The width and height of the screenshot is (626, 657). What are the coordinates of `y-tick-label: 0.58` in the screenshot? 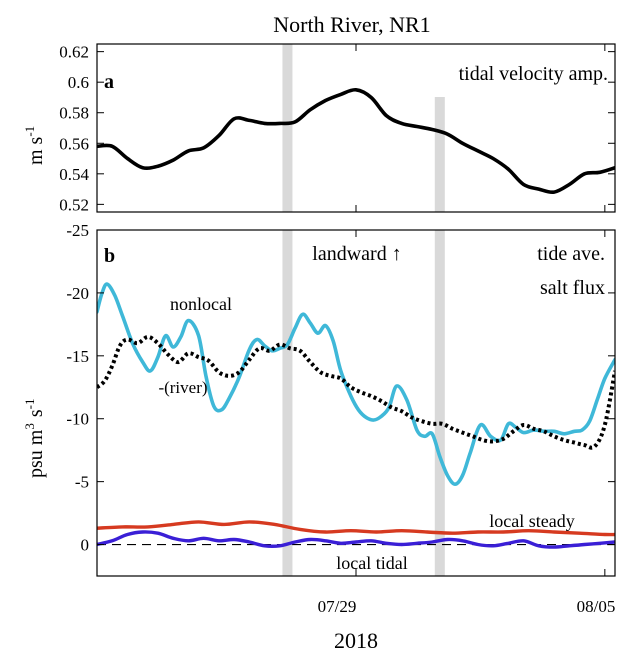 It's located at (74, 113).